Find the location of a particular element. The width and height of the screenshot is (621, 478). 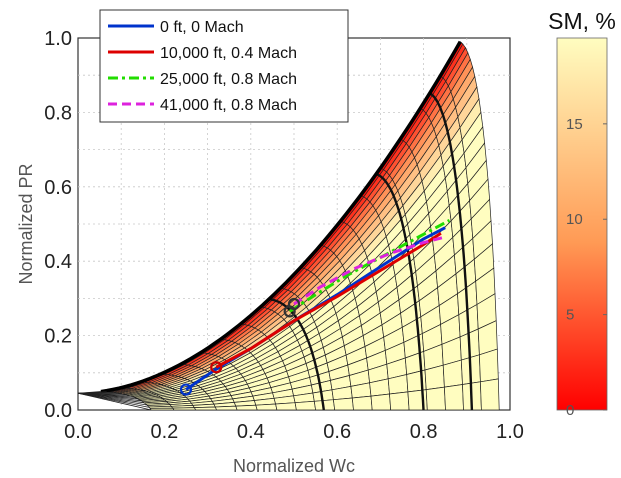

map-fan-line is located at coordinates (115, 401).